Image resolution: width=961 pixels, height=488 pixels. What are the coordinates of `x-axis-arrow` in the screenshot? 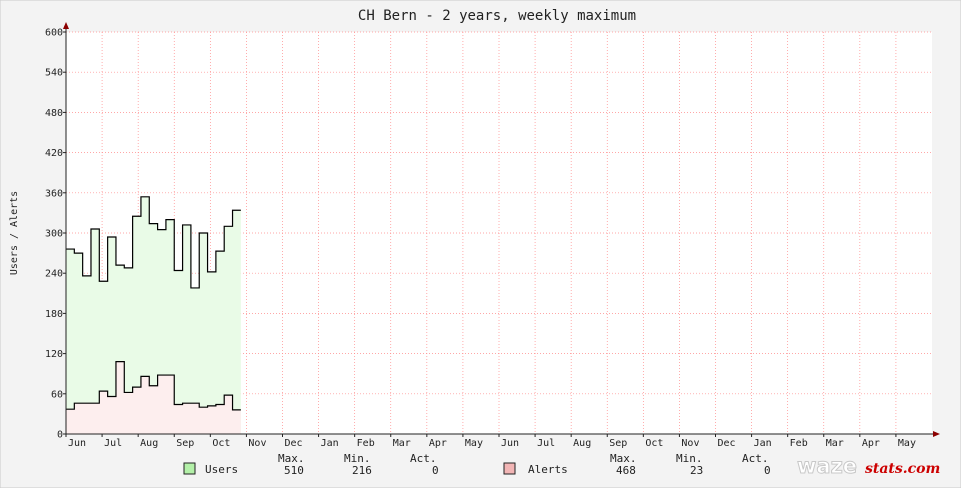 It's located at (936, 434).